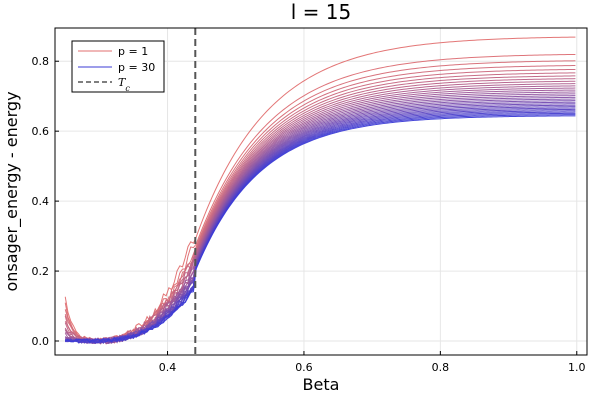 This screenshot has height=400, width=600. I want to click on y-tick-label: 0.0, so click(41, 341).